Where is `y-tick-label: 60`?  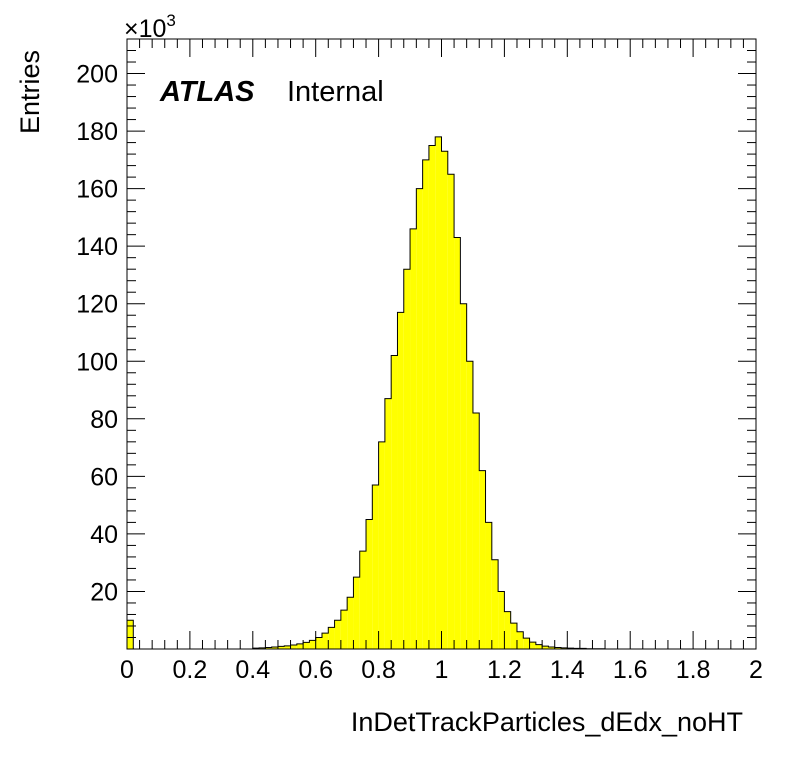
y-tick-label: 60 is located at coordinates (104, 477).